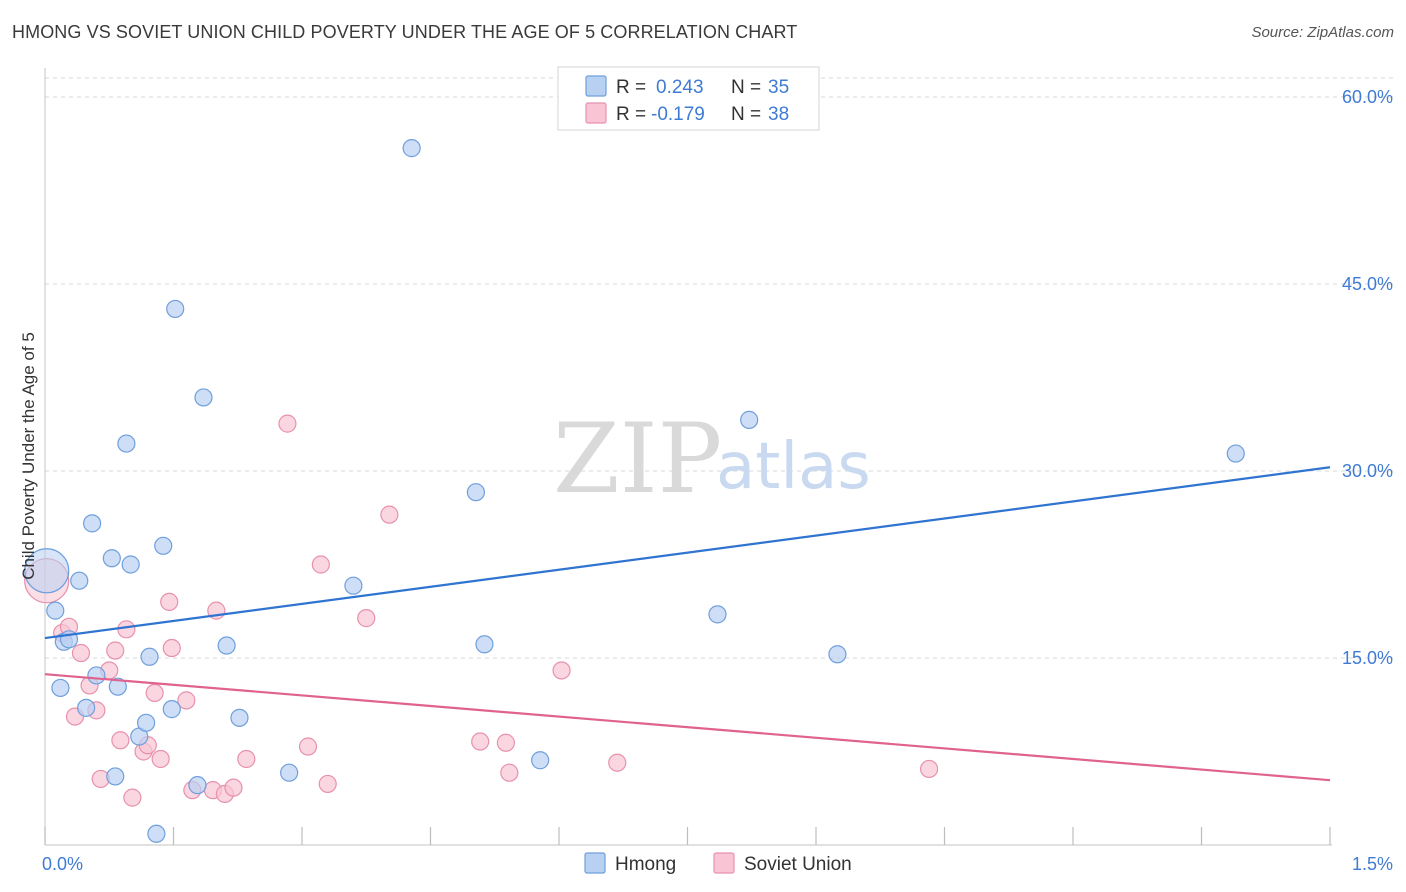  I want to click on legend-series: Hmong Soviet Union, so click(718, 863).